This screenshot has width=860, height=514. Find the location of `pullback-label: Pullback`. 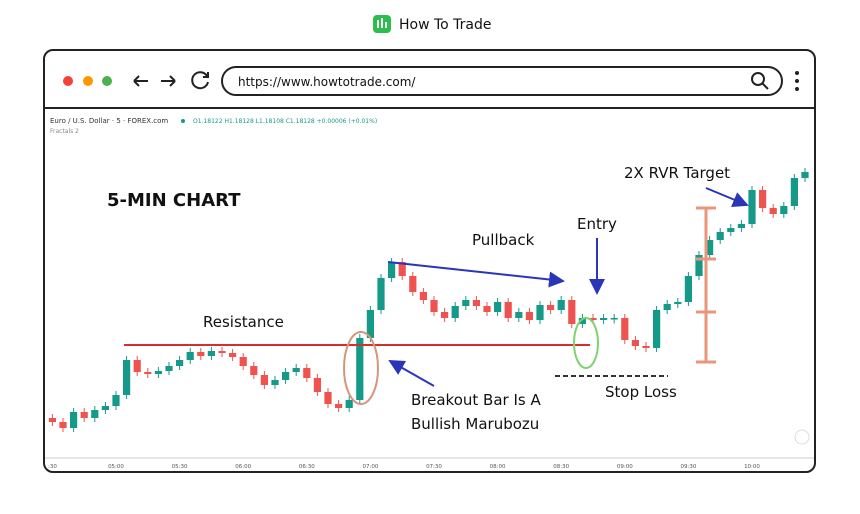

pullback-label: Pullback is located at coordinates (503, 240).